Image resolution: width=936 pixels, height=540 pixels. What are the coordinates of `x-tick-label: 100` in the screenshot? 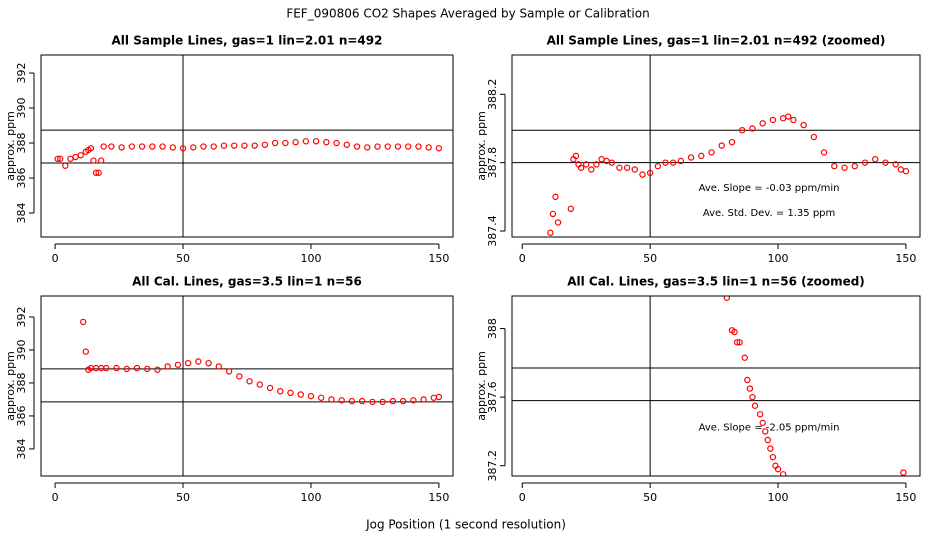 It's located at (778, 497).